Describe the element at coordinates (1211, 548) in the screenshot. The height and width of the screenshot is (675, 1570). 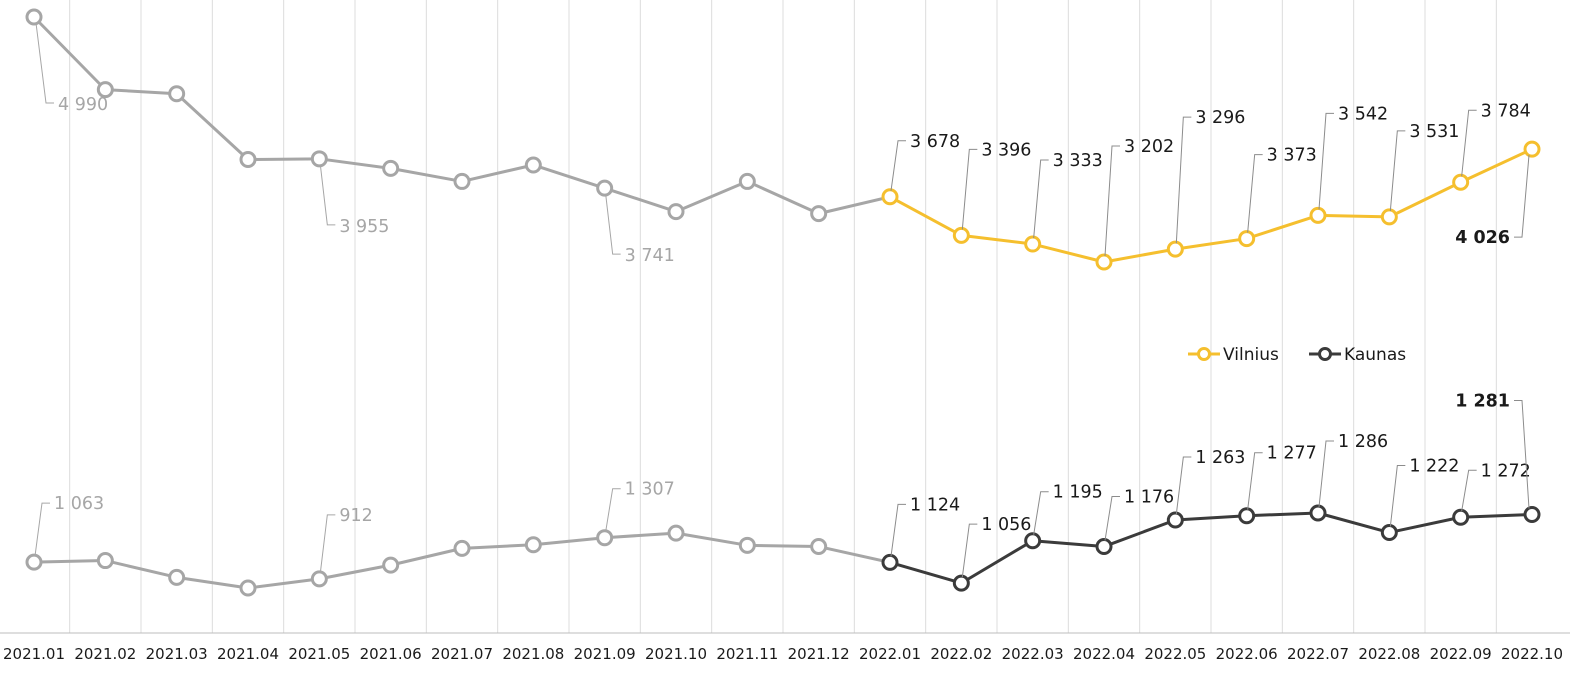
I see `series-line-kaunas-2022` at that location.